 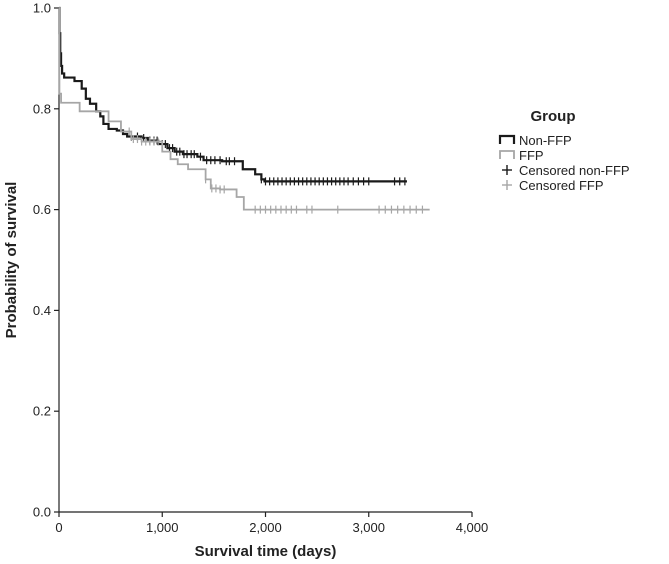 I want to click on y-axis-title: Probability of survival, so click(x=11, y=260).